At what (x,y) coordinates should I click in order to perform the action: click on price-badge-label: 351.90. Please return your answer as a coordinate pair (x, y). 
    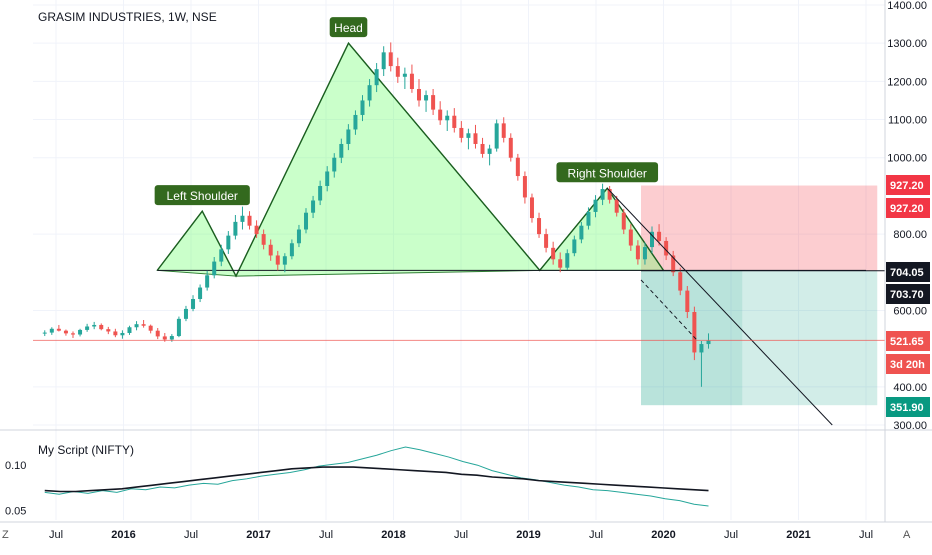
    Looking at the image, I should click on (907, 408).